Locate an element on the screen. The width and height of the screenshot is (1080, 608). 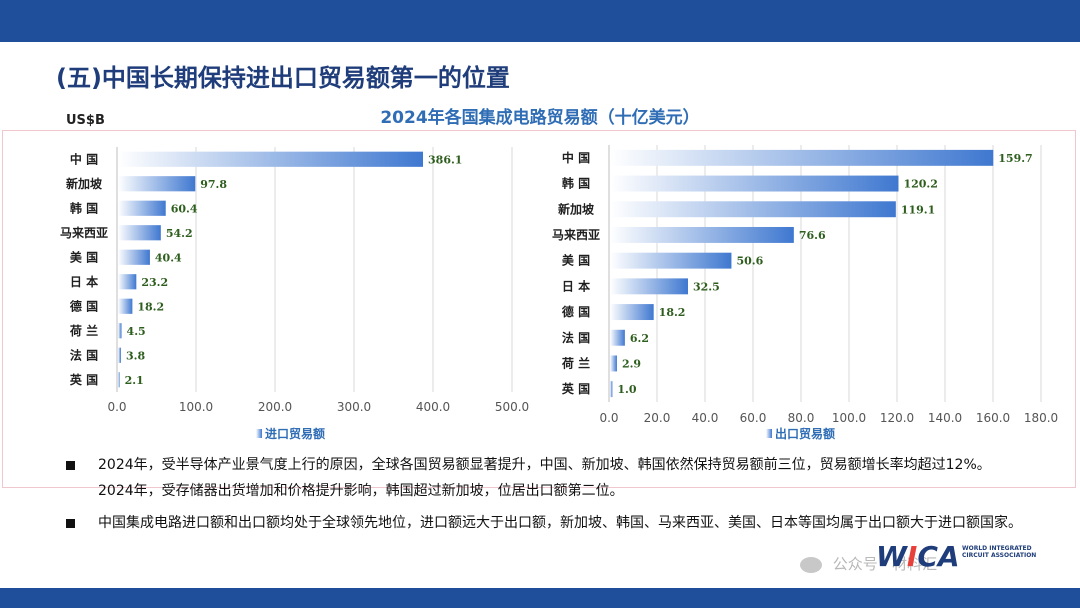
x-tick-label: 160.0 is located at coordinates (993, 418).